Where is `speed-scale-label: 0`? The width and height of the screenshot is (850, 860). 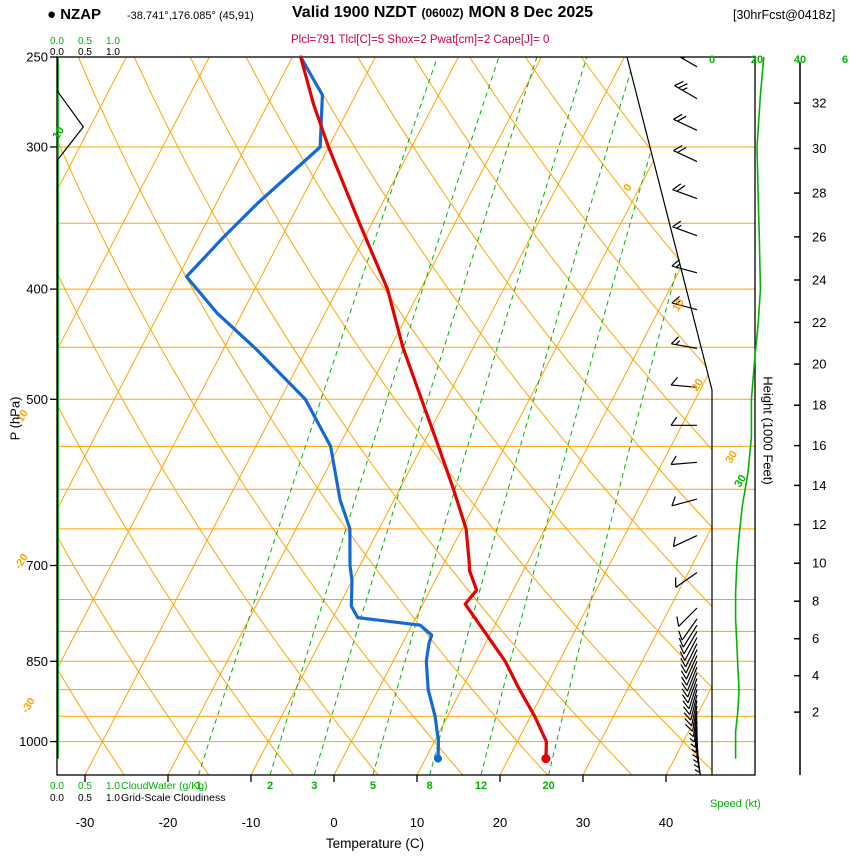
speed-scale-label: 0 is located at coordinates (712, 60).